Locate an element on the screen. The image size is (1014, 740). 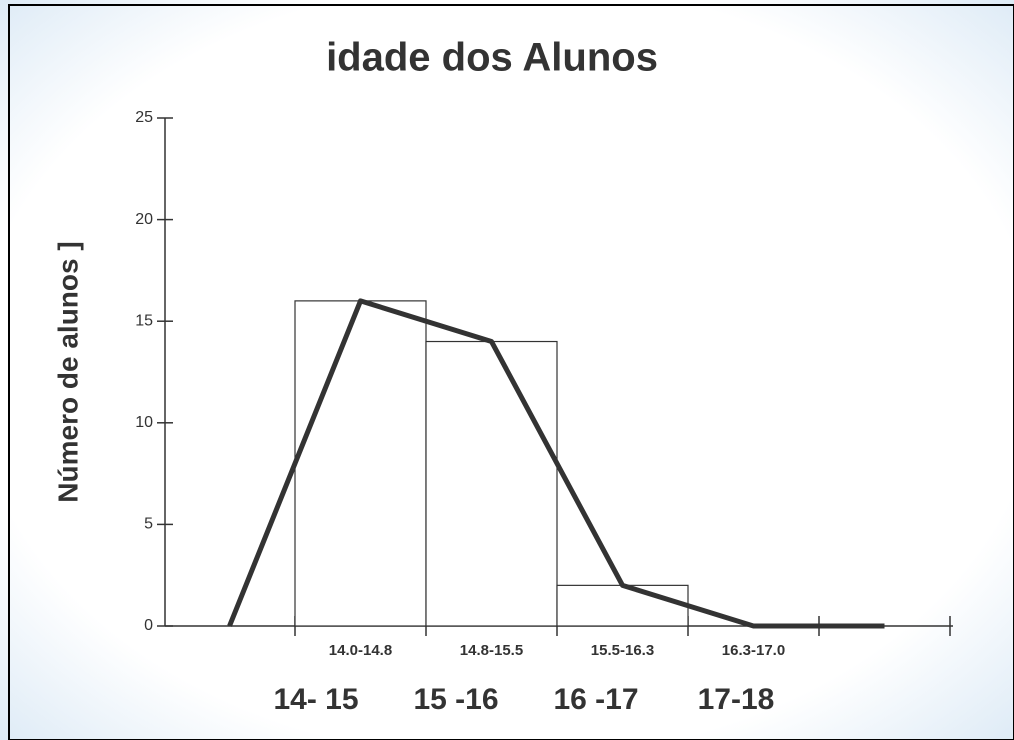
group-label: 16 -17 is located at coordinates (595, 699).